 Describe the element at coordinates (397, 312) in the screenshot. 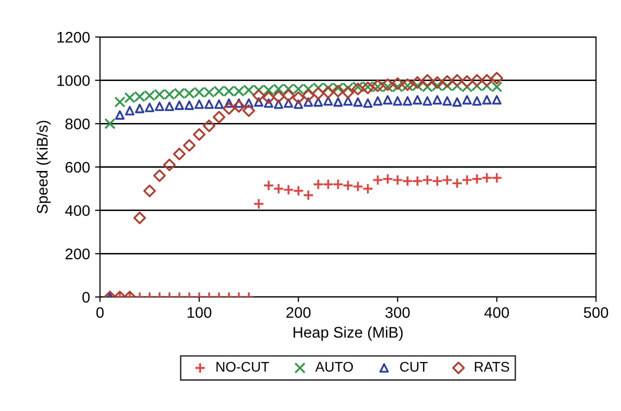

I see `x-tick-label: 300` at that location.